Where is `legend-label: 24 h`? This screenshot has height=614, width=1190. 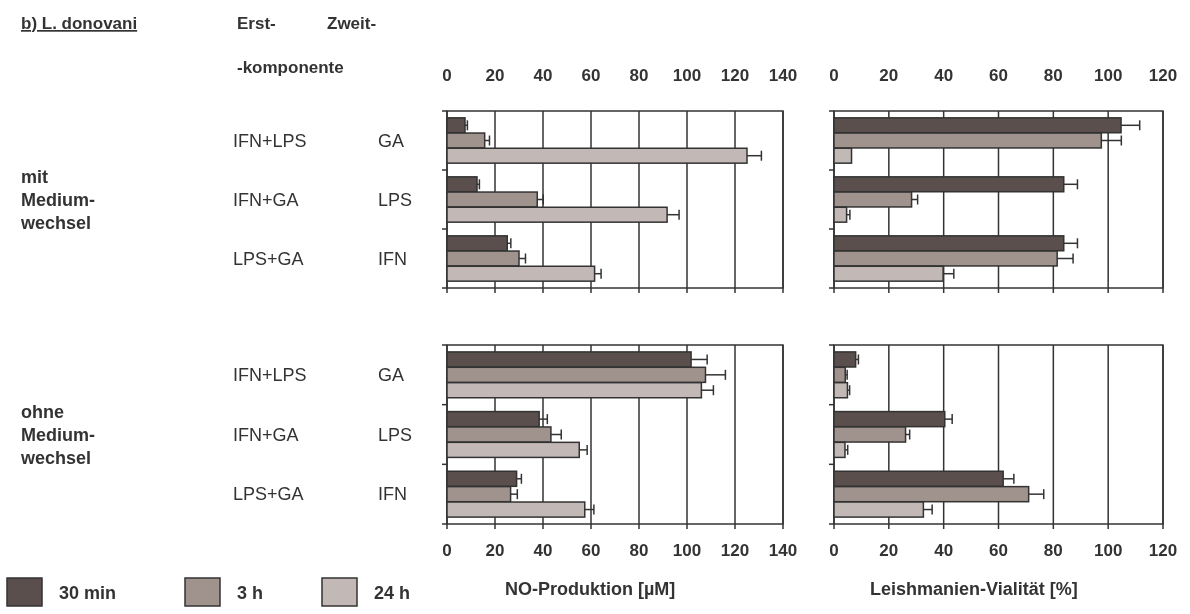 legend-label: 24 h is located at coordinates (392, 593).